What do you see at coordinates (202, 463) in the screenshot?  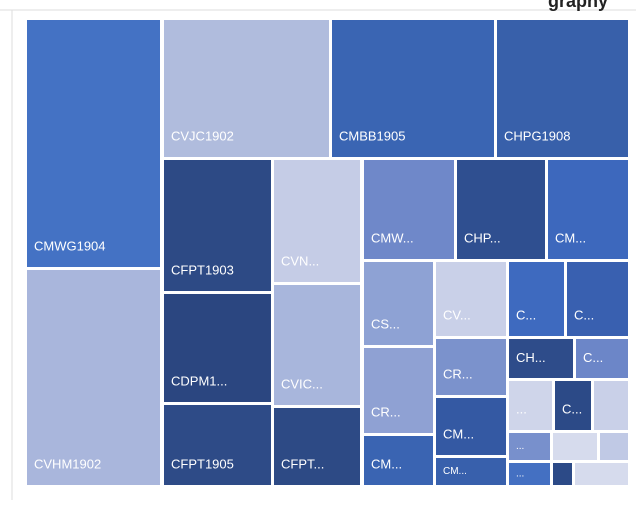 I see `tile-label: CFPT1905` at bounding box center [202, 463].